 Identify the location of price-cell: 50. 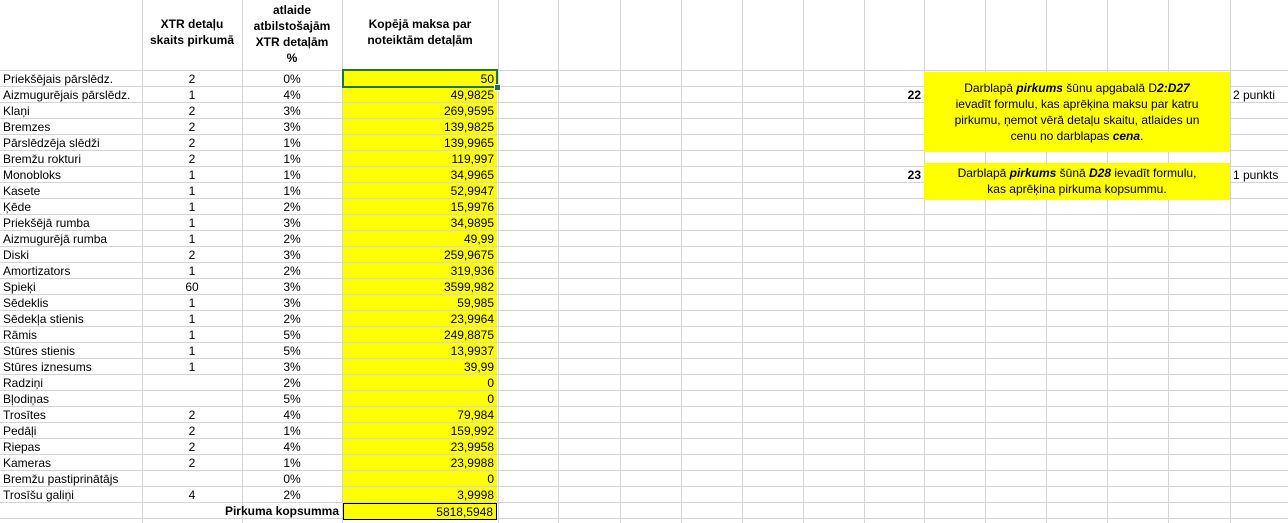
(420, 78).